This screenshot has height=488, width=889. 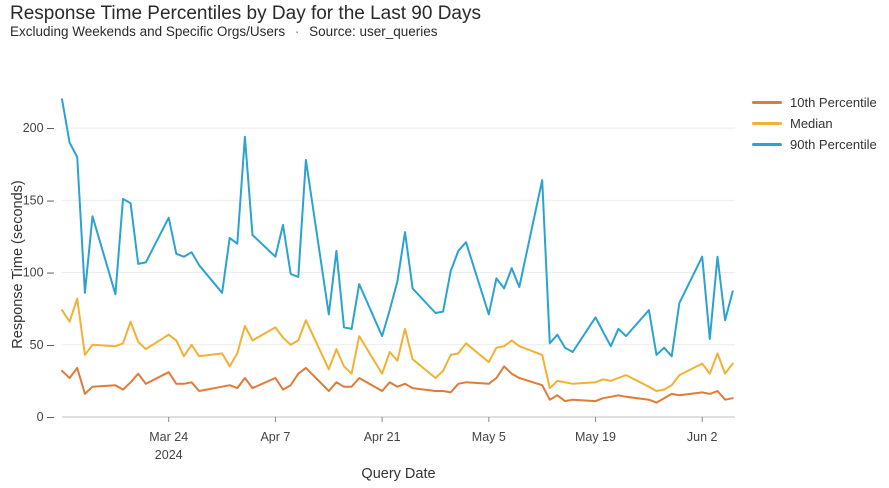 What do you see at coordinates (38, 128) in the screenshot?
I see `y-tick-label: 200 –` at bounding box center [38, 128].